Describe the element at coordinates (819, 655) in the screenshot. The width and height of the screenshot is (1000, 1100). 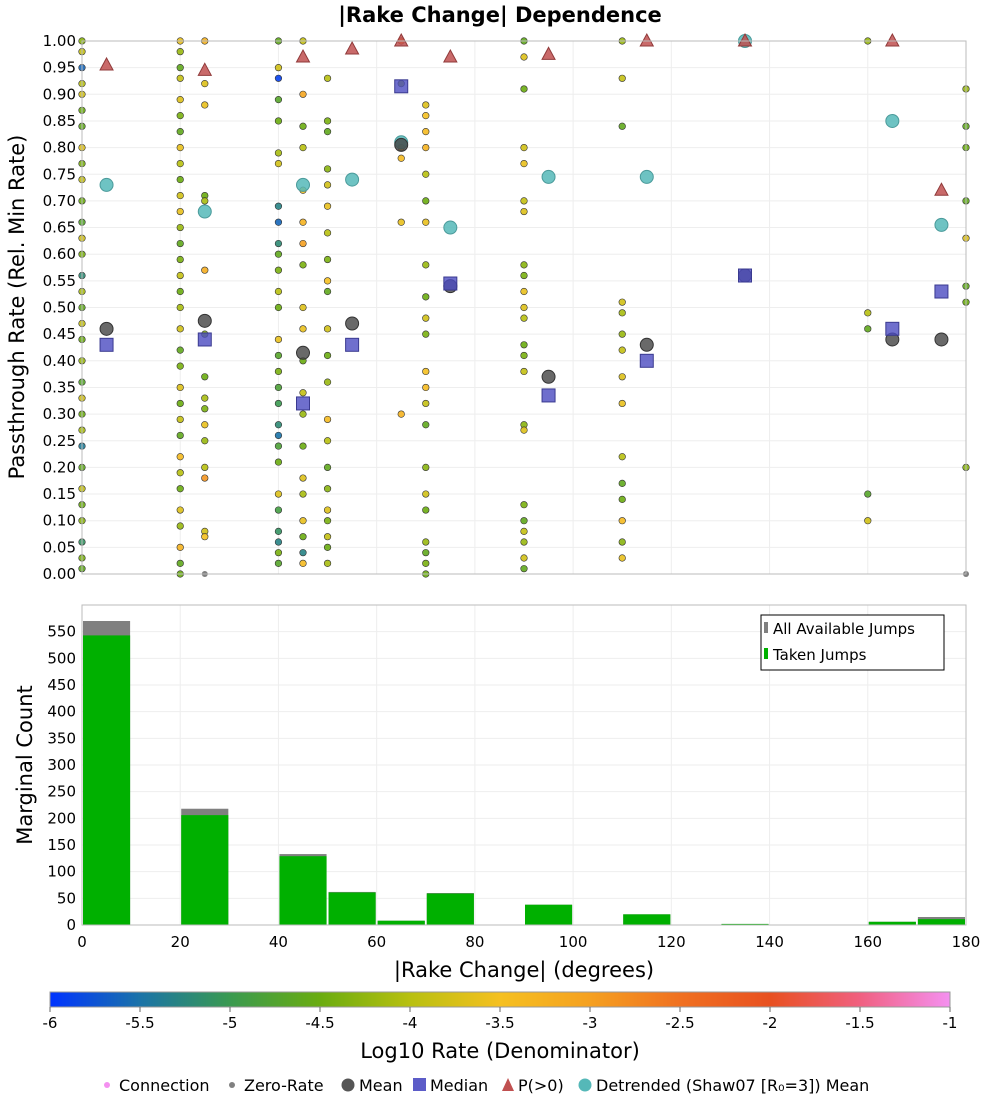
I see `legend-taken: Taken Jumps` at that location.